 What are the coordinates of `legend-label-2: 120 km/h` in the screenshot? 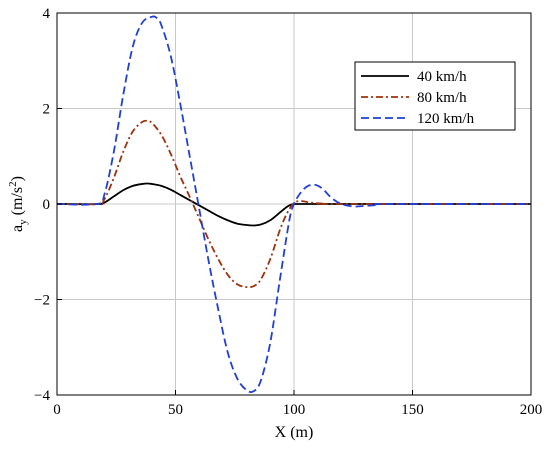 It's located at (446, 119).